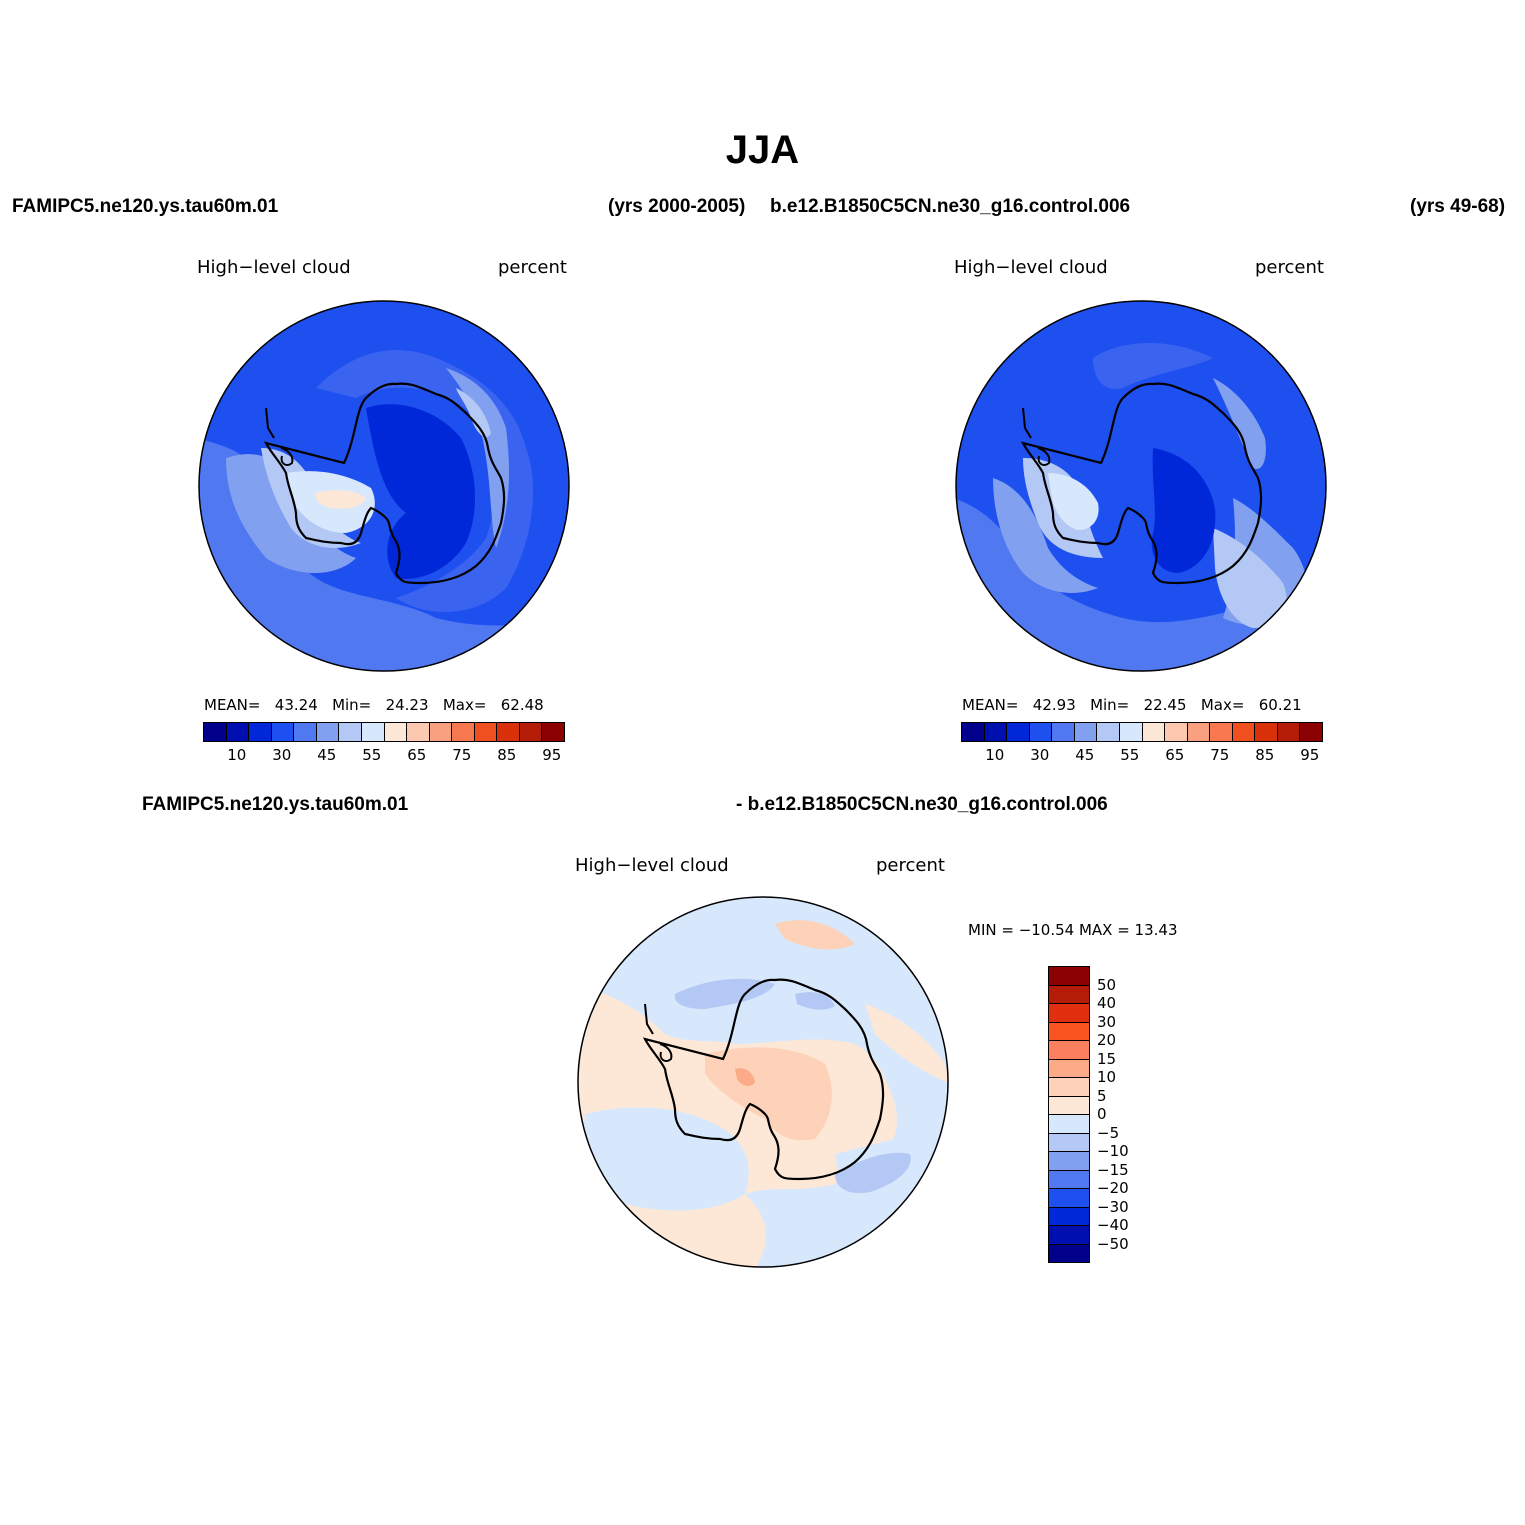 The width and height of the screenshot is (1525, 1525). What do you see at coordinates (1102, 1114) in the screenshot?
I see `colorbar-tick-label: 0` at bounding box center [1102, 1114].